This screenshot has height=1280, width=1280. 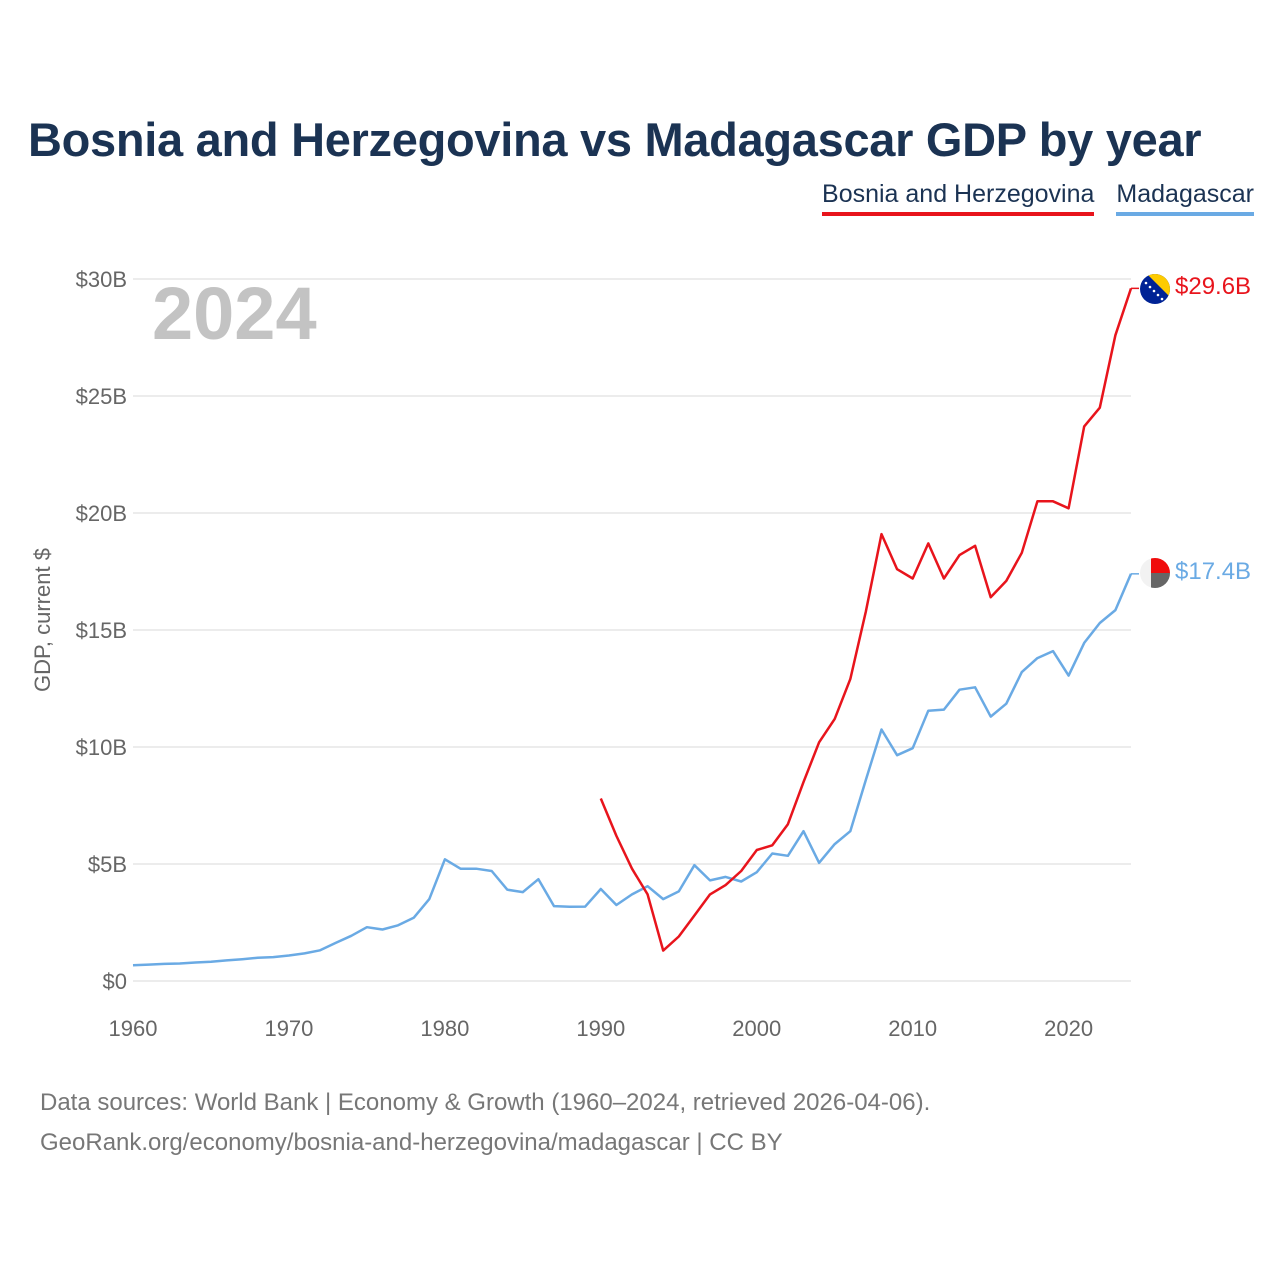 What do you see at coordinates (1155, 573) in the screenshot?
I see `madagascar-flag-icon` at bounding box center [1155, 573].